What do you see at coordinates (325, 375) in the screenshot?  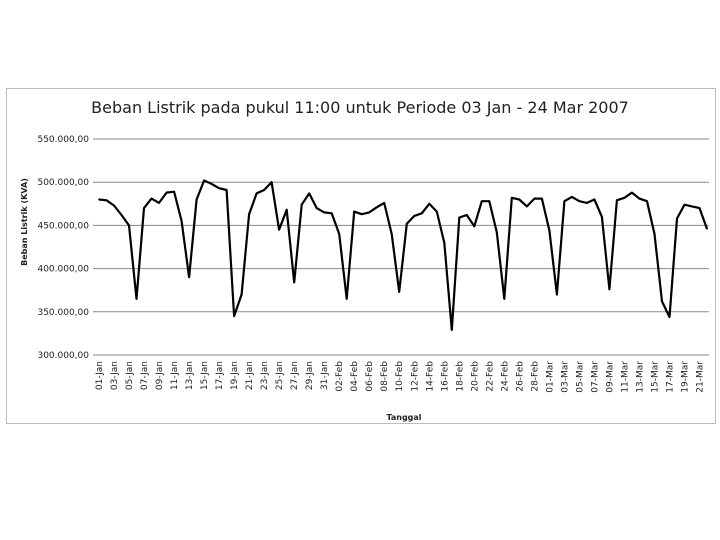 I see `x-tick-label: 31-Jan` at bounding box center [325, 375].